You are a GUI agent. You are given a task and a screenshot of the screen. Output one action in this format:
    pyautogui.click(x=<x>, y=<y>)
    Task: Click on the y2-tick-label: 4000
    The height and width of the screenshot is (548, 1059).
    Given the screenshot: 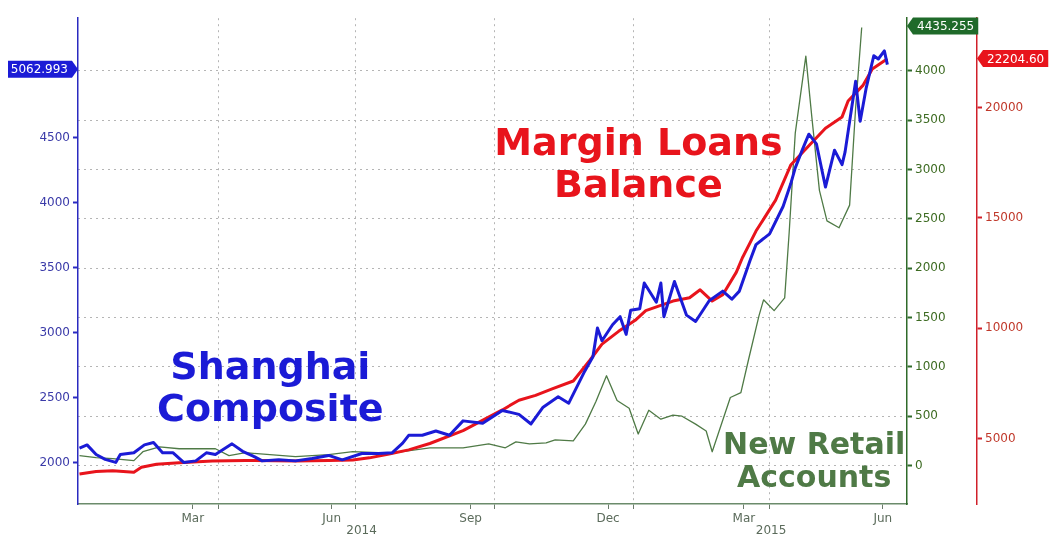 What is the action you would take?
    pyautogui.click(x=930, y=70)
    